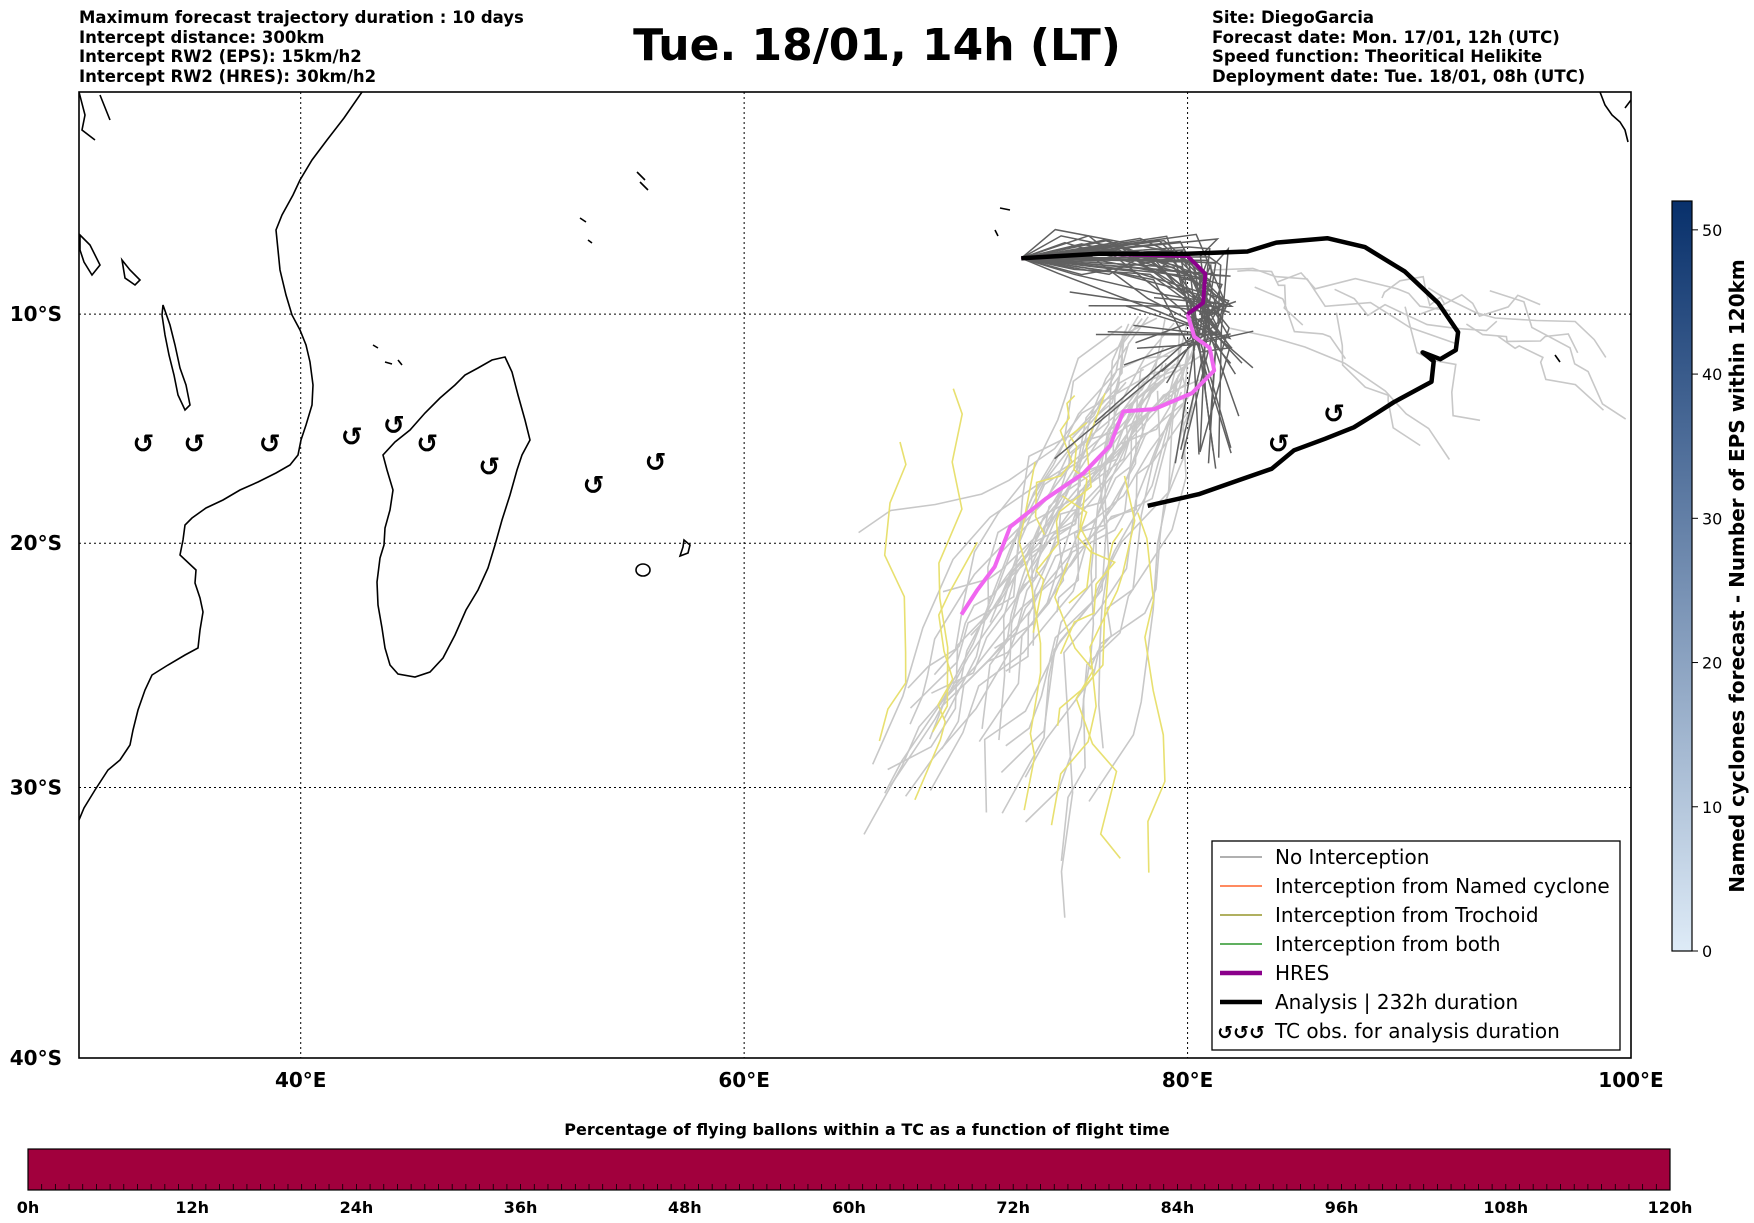 This screenshot has height=1223, width=1754. Describe the element at coordinates (1302, 973) in the screenshot. I see `legend-label: HRES` at that location.